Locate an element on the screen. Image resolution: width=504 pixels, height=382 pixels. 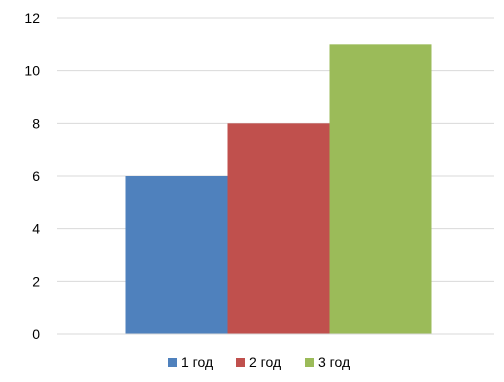
y-tick-label: 8 is located at coordinates (36, 123).